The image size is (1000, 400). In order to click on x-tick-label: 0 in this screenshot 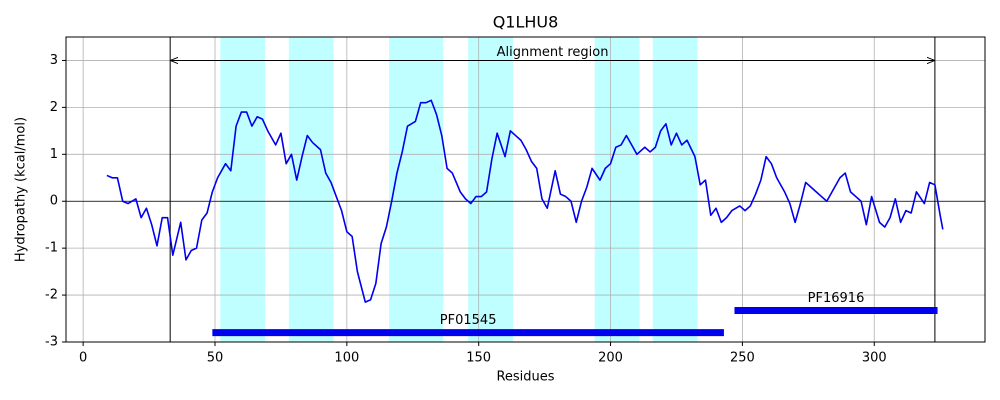, I will do `click(83, 358)`.